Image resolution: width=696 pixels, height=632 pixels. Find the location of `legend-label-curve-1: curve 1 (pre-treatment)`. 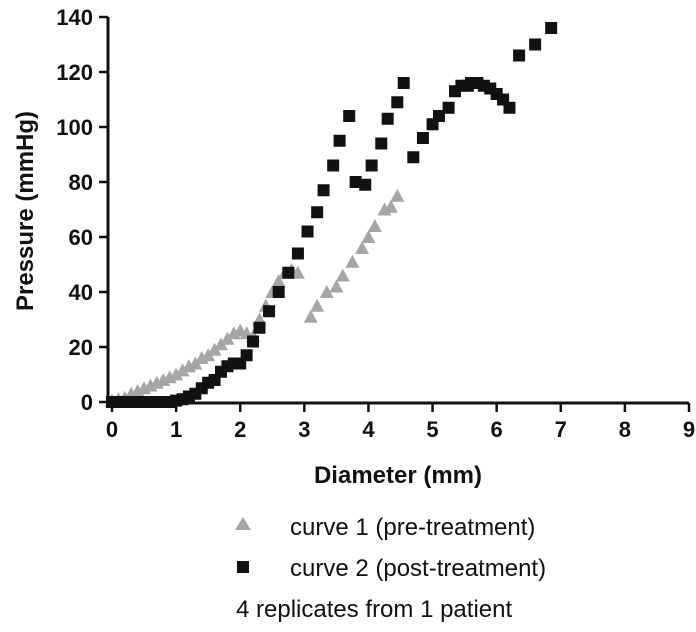

legend-label-curve-1: curve 1 (pre-treatment) is located at coordinates (412, 527).